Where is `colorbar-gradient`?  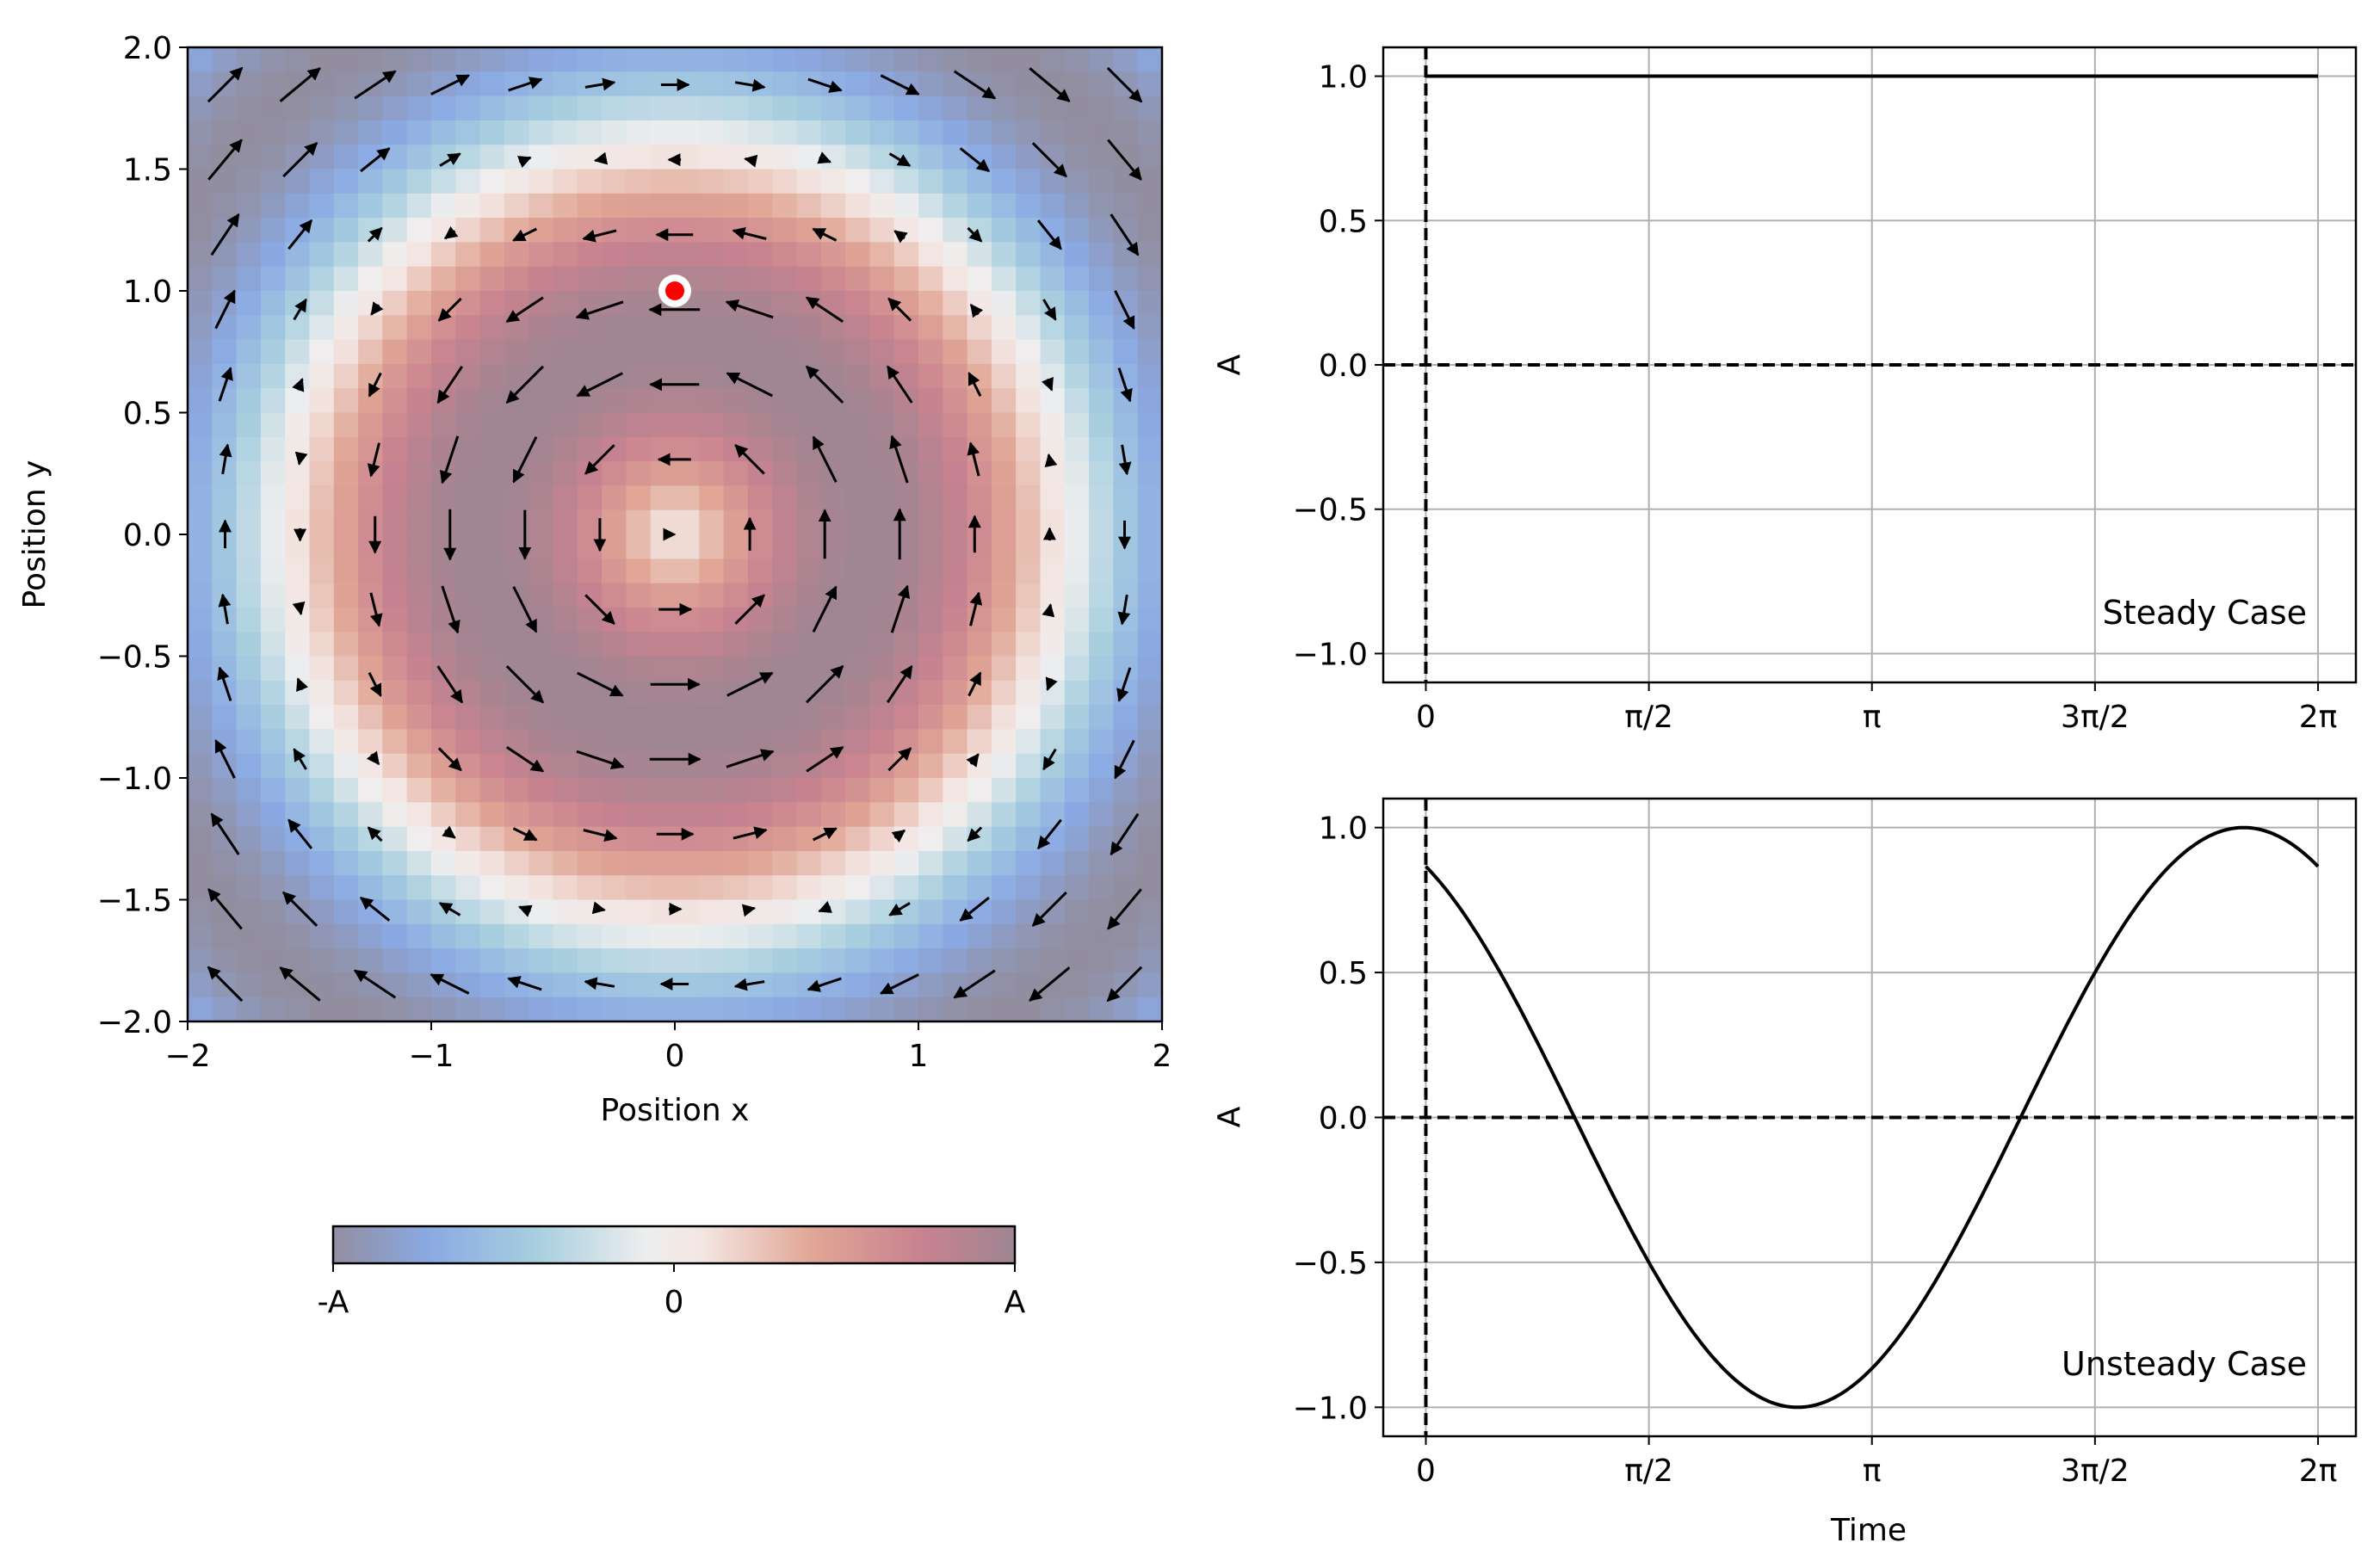
colorbar-gradient is located at coordinates (674, 1245).